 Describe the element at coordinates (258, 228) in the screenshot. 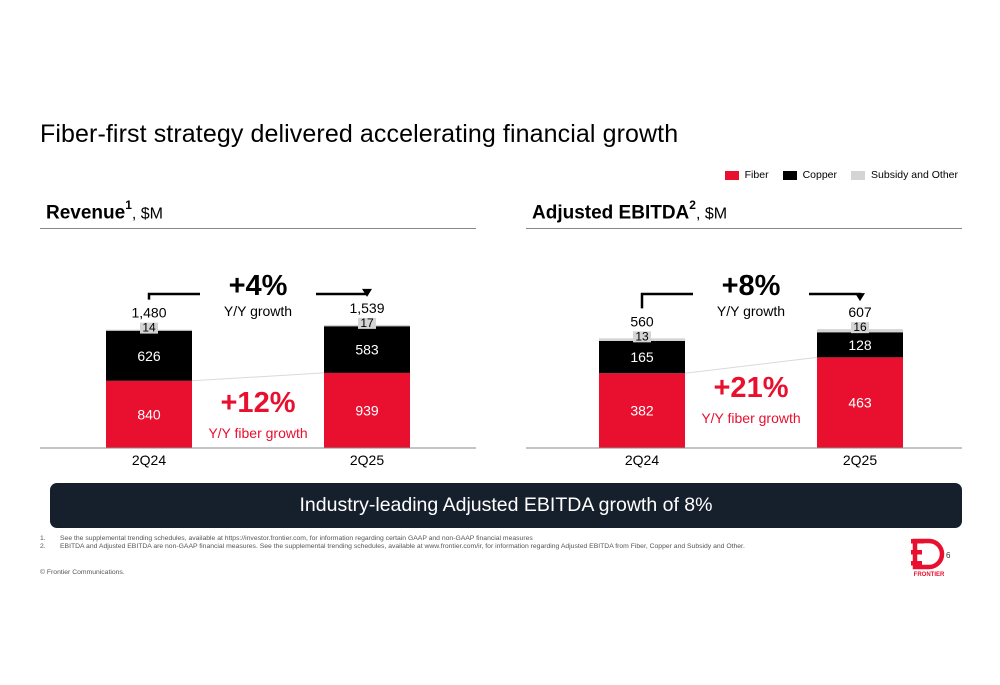

I see `revenue-heading-rule` at that location.